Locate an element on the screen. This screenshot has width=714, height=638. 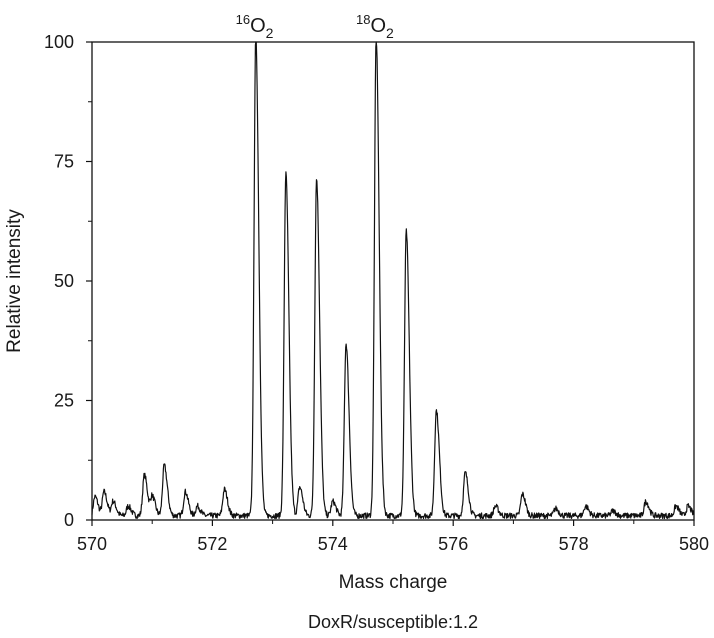
x-tick-label: 570 is located at coordinates (92, 544).